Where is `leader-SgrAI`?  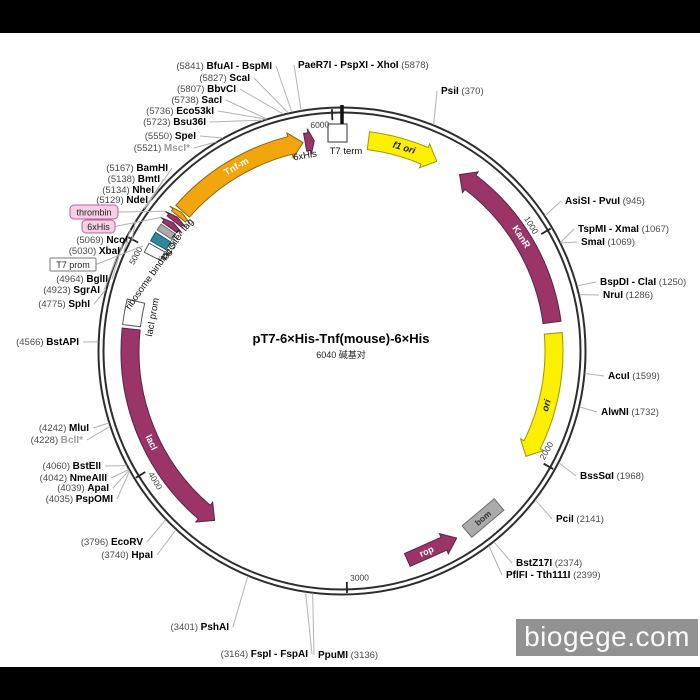
leader-SgrAI is located at coordinates (111, 272).